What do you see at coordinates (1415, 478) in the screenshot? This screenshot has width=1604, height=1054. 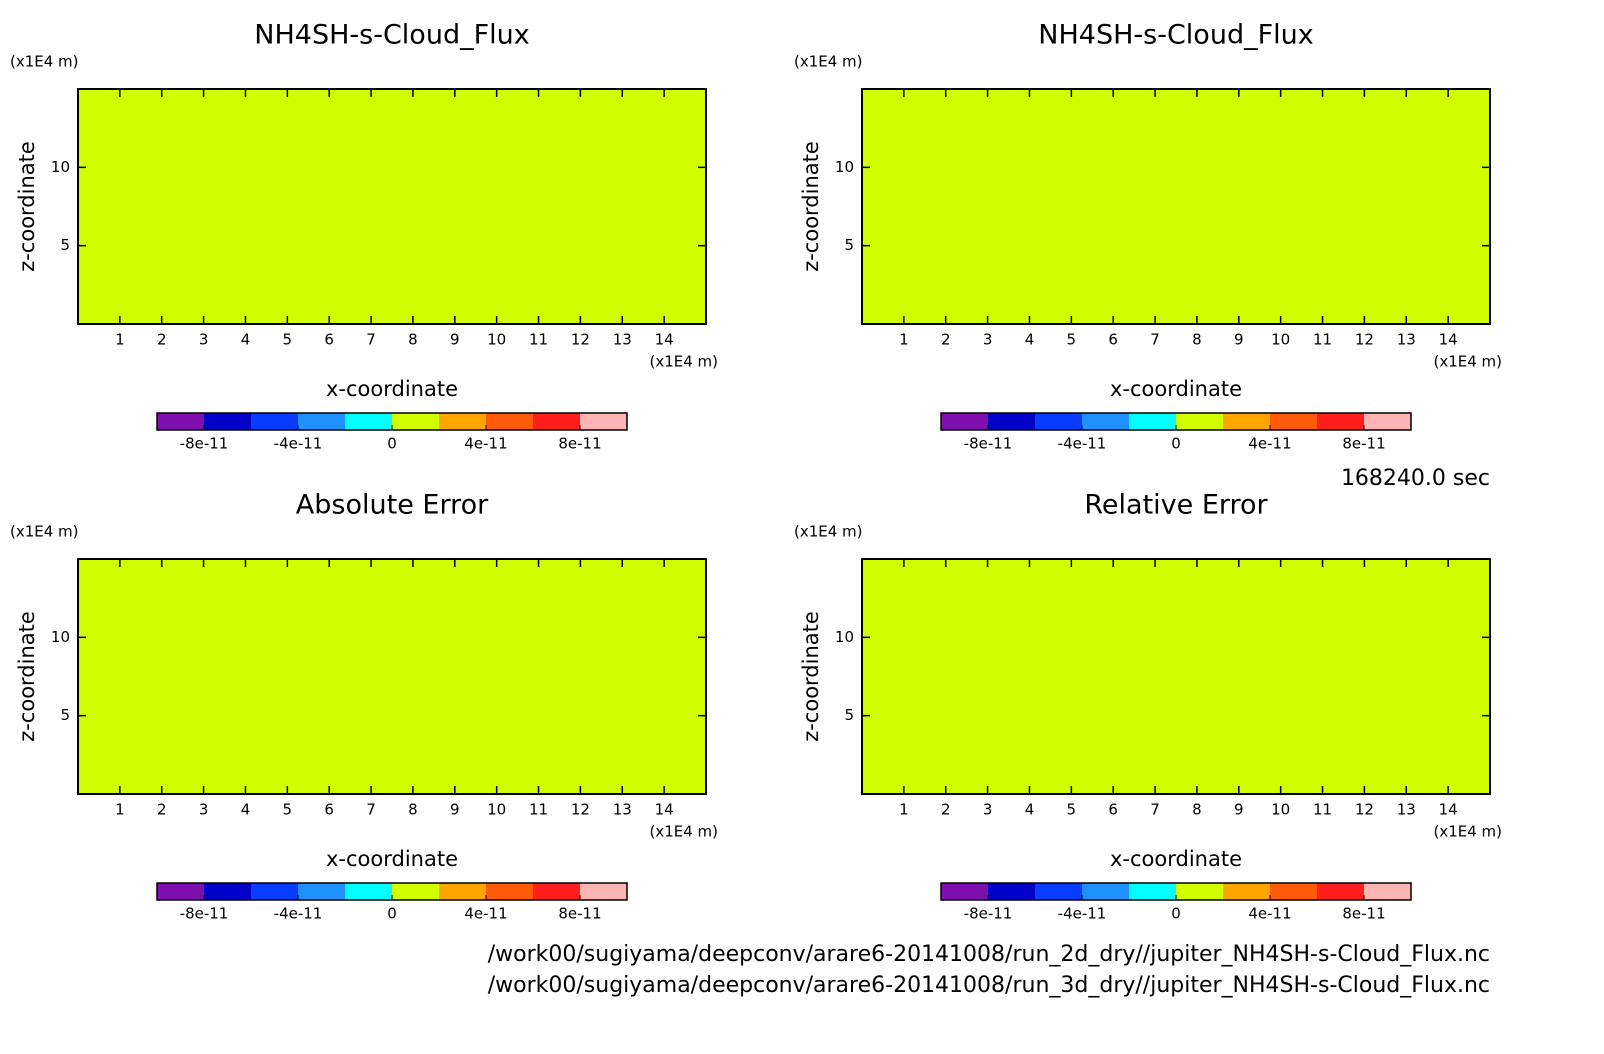 I see `time-label: 168240.0 sec` at bounding box center [1415, 478].